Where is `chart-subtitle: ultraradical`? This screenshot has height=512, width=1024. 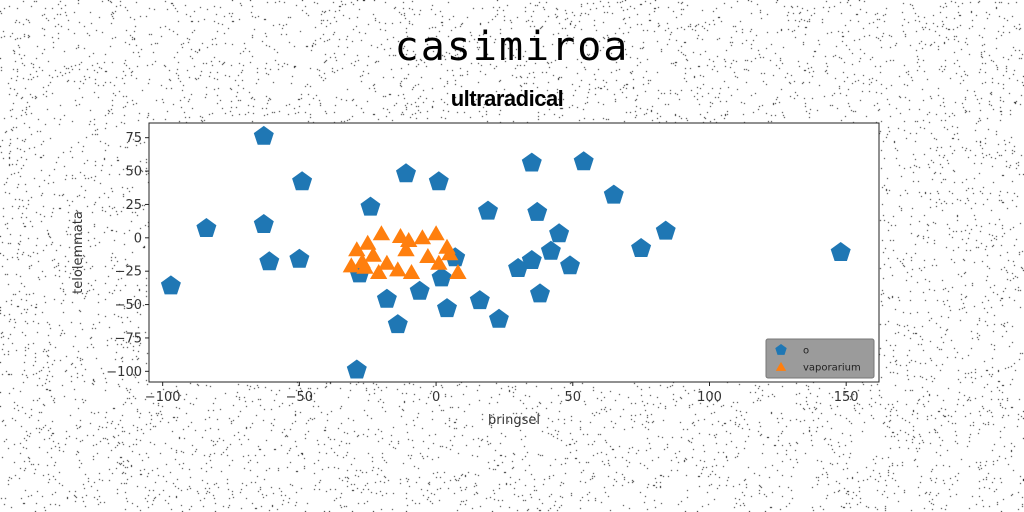
chart-subtitle: ultraradical is located at coordinates (507, 98).